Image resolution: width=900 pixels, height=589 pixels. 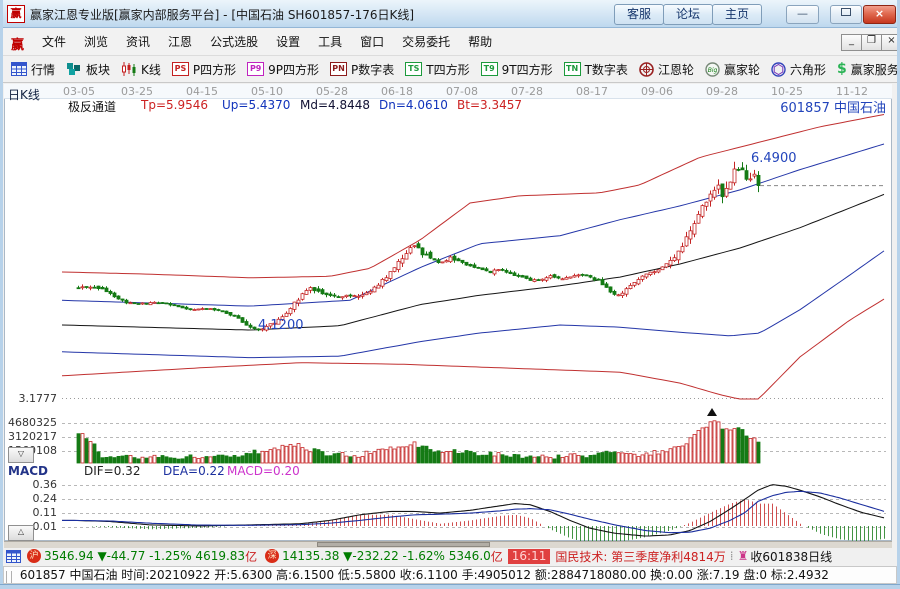 What do you see at coordinates (480, 42) in the screenshot?
I see `menu-item: 帮助` at bounding box center [480, 42].